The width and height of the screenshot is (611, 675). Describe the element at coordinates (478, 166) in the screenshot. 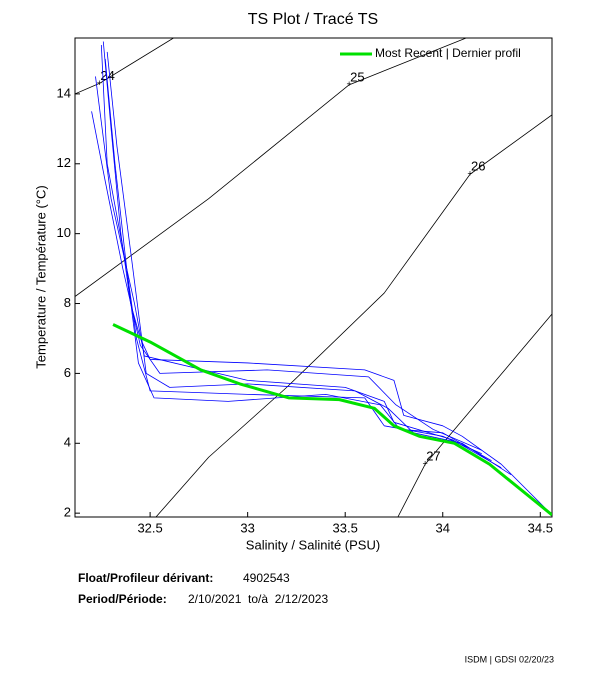

I see `contour-label: 26` at that location.